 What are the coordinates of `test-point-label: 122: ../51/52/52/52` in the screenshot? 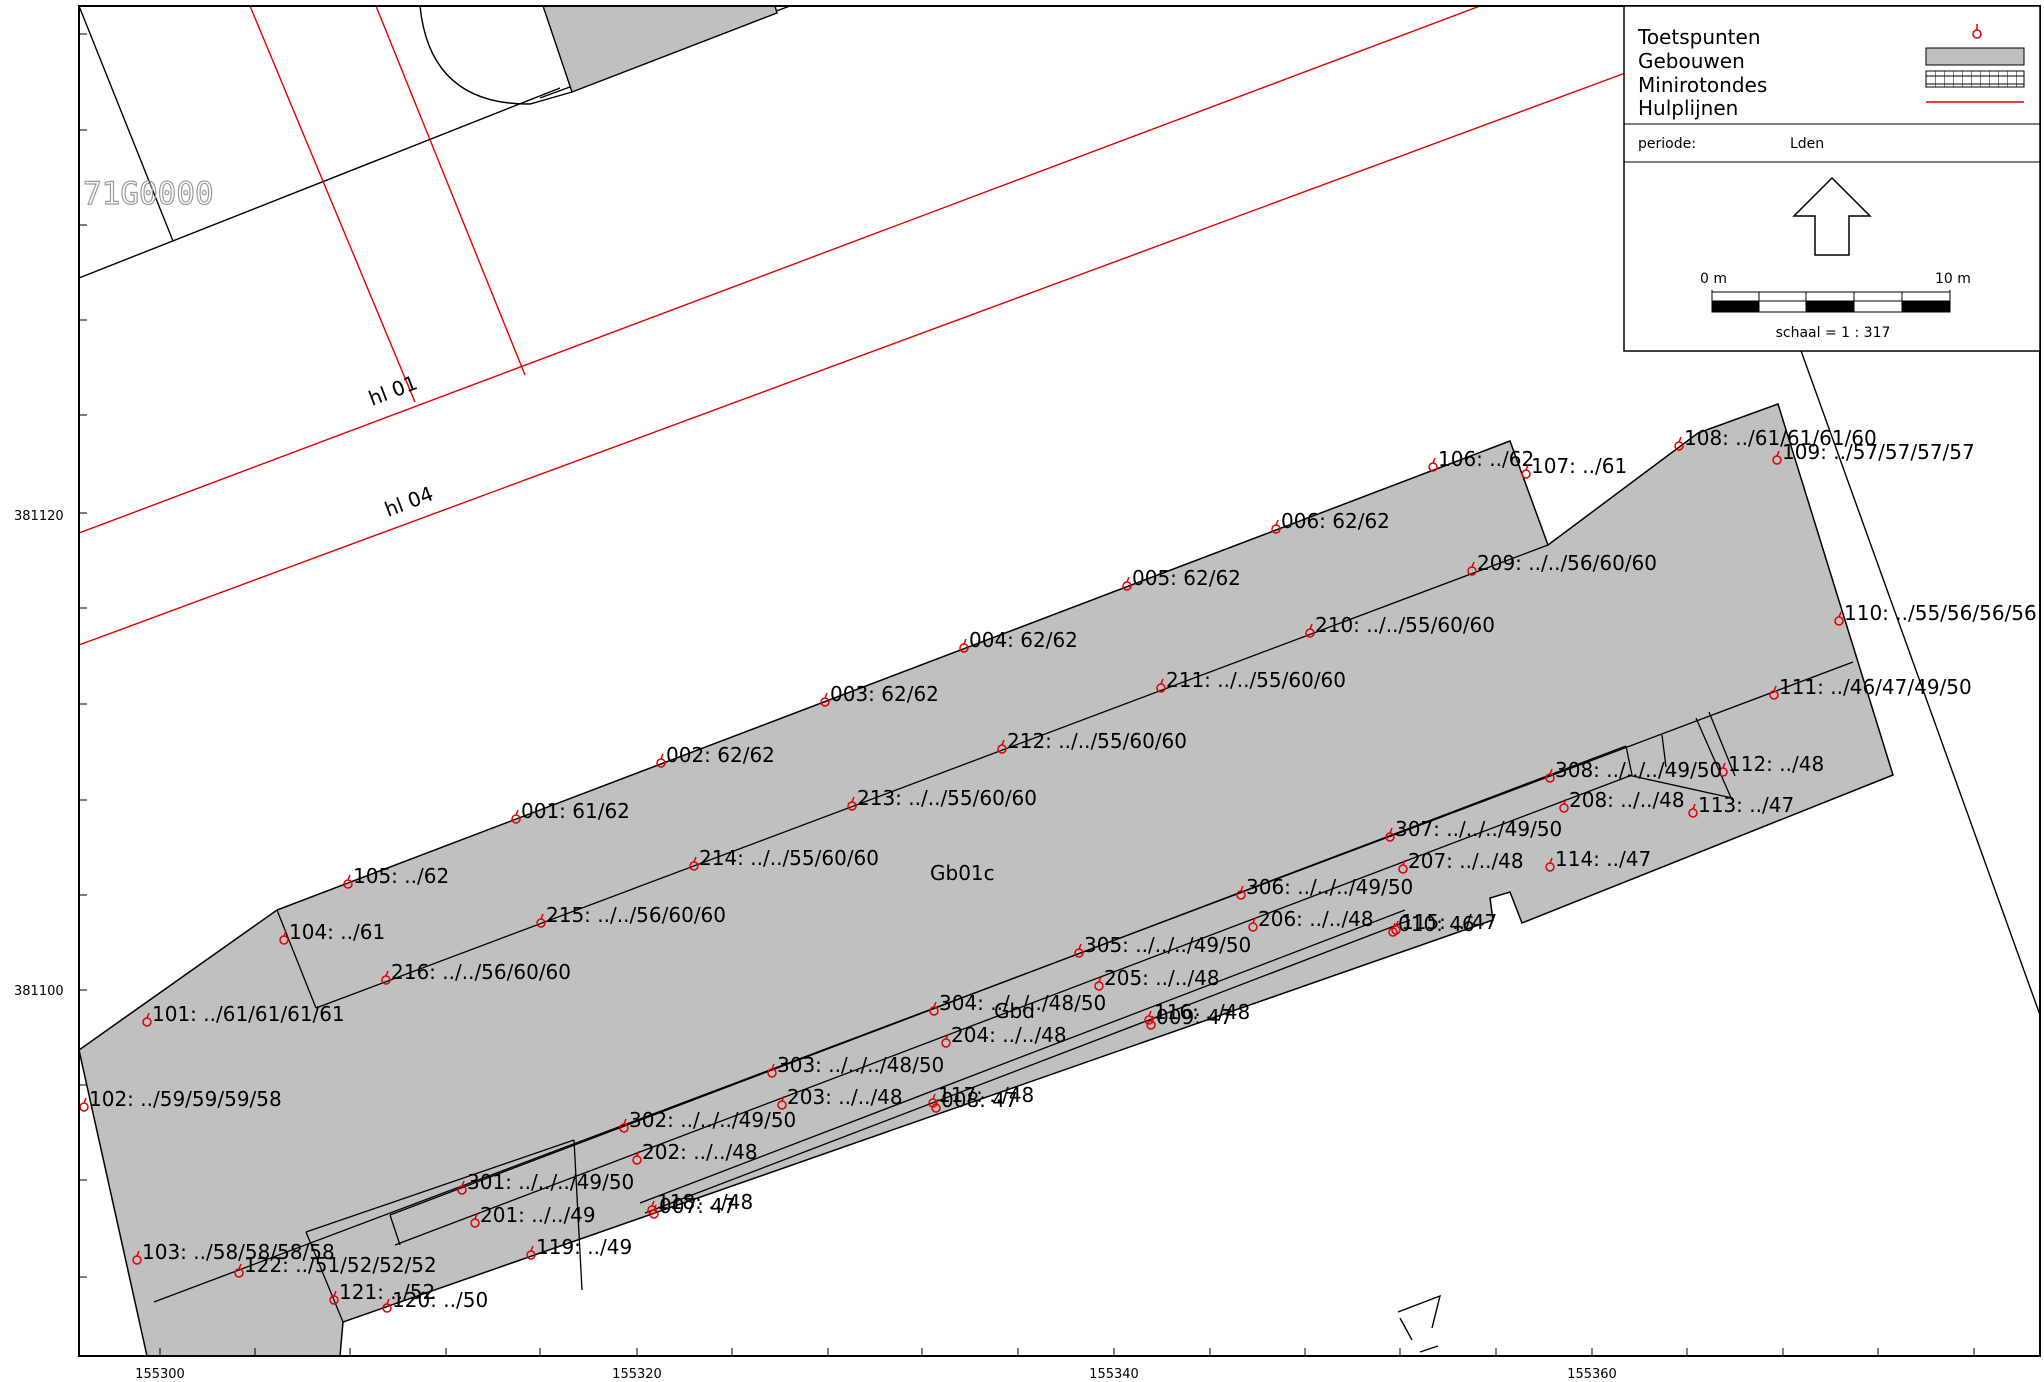 It's located at (340, 1265).